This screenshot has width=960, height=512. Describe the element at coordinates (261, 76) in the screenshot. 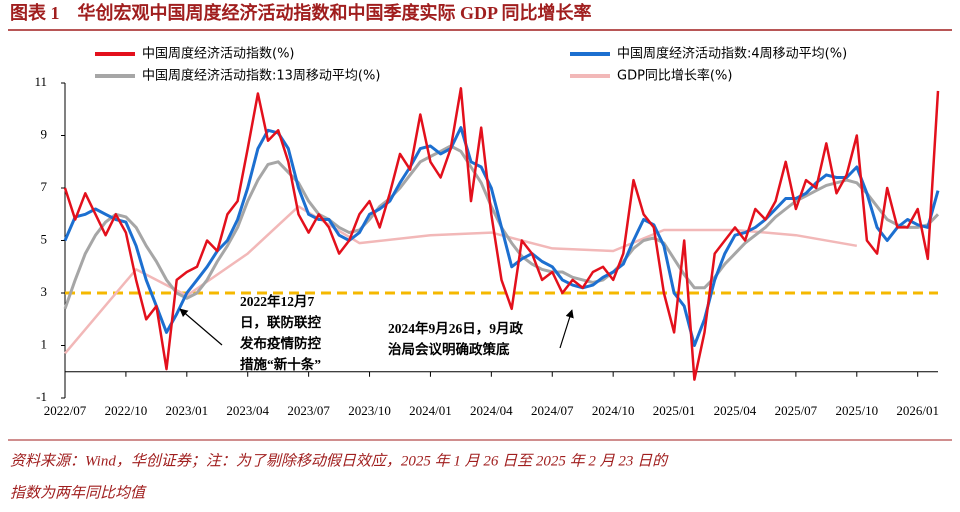

I see `legend-label: 中国周度经济活动指数:13周移动平均(%)` at that location.